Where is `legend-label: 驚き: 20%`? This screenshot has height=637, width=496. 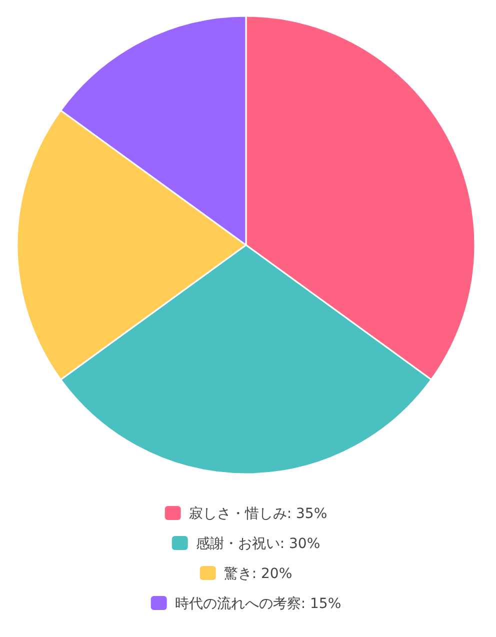
legend-label: 驚き: 20% is located at coordinates (258, 574).